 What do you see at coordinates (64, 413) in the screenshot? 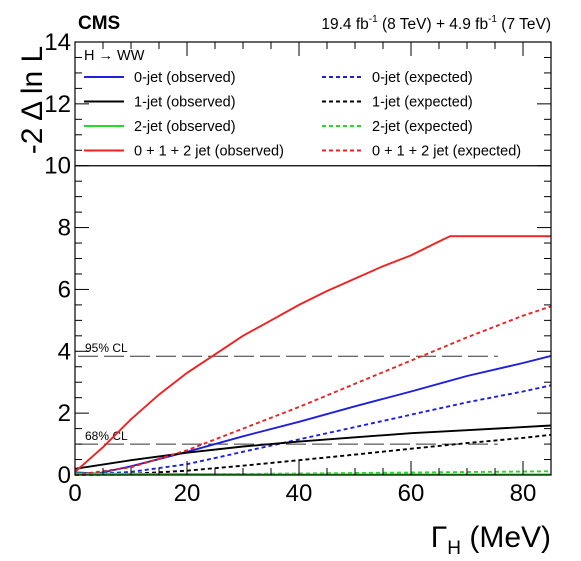
I see `y-tick-label: 2` at bounding box center [64, 413].